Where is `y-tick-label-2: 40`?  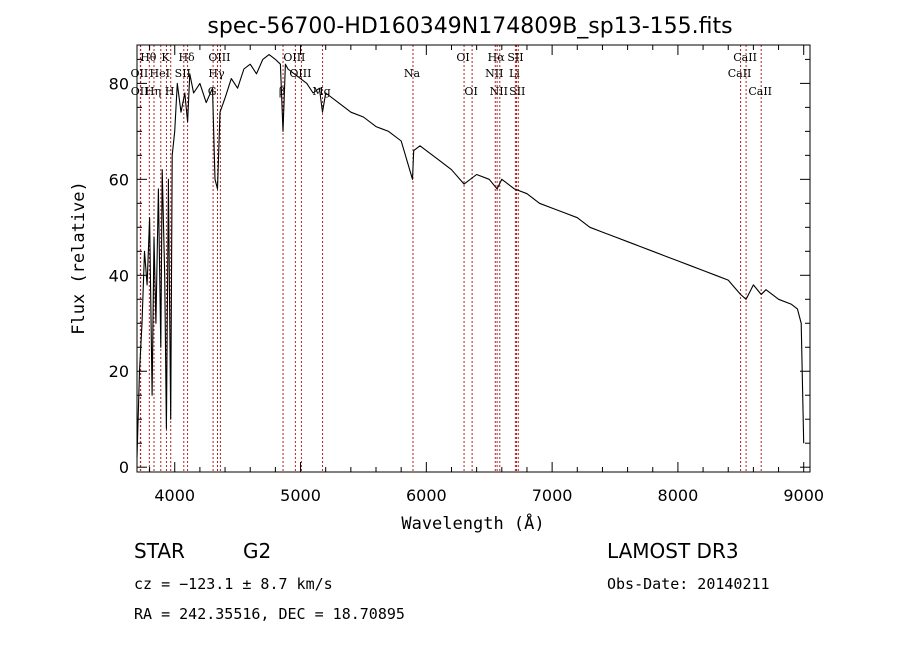
y-tick-label-2: 40 is located at coordinates (119, 275).